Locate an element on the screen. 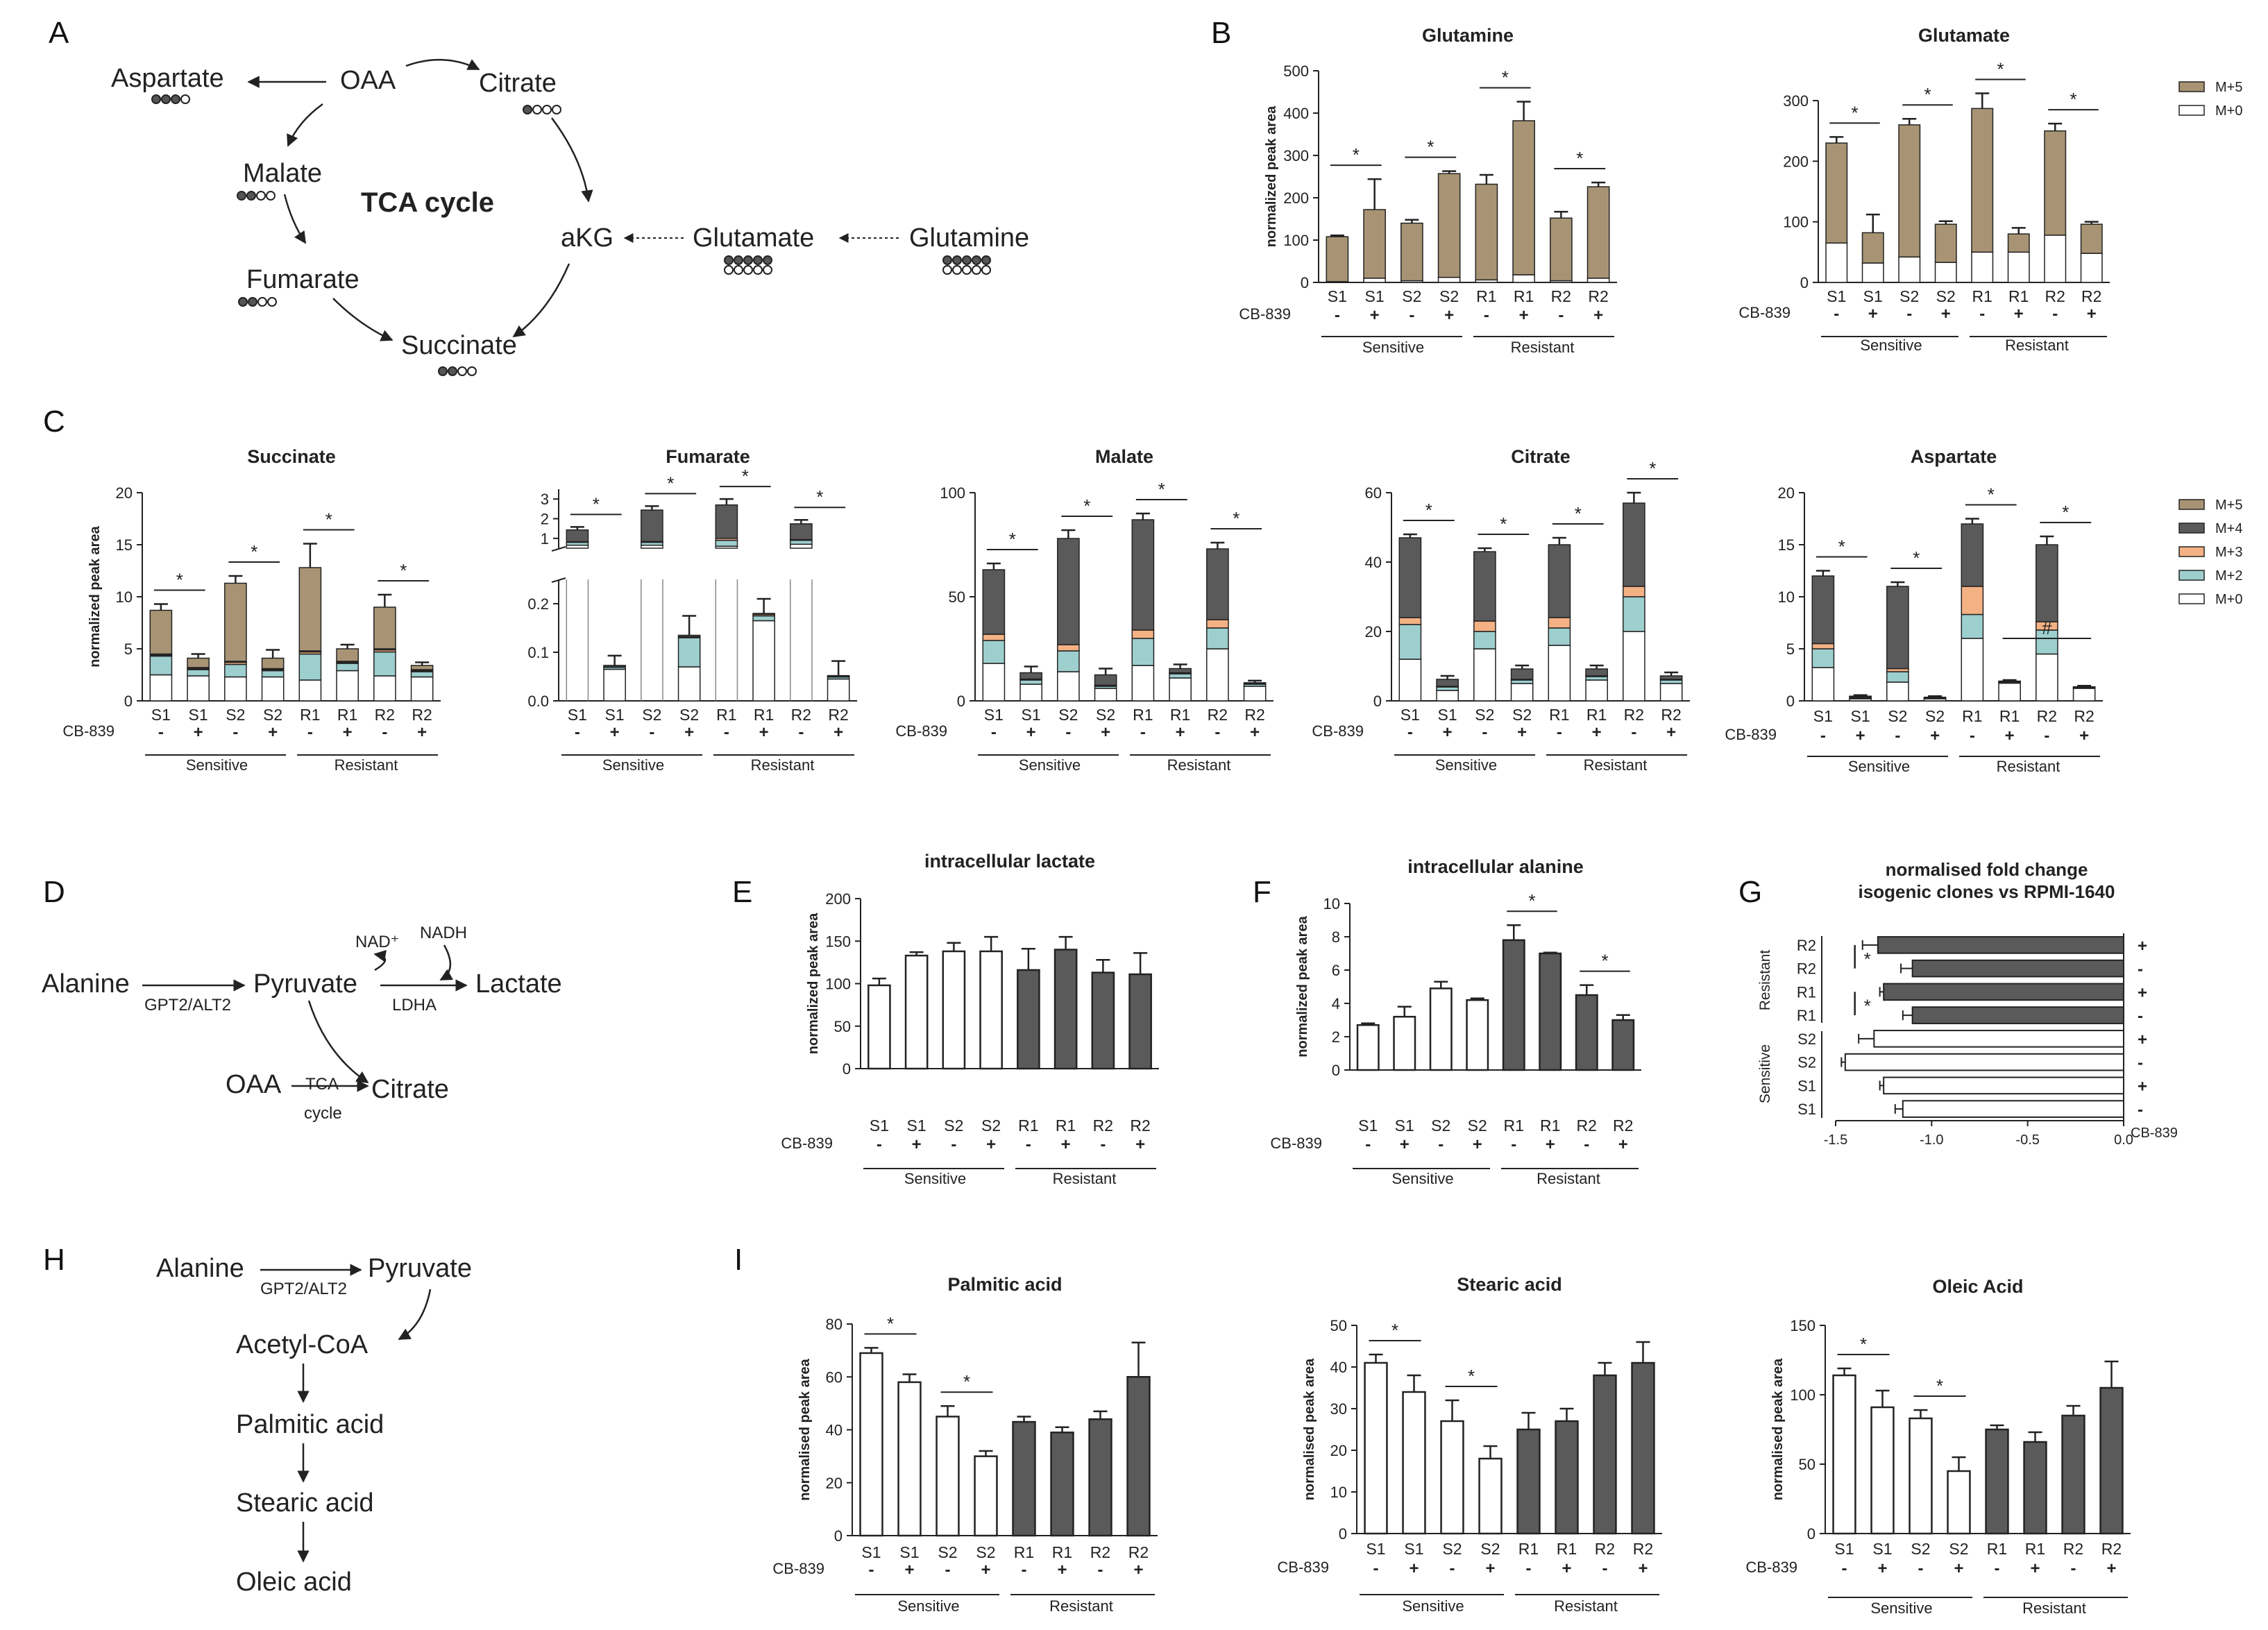  y-tick-label: 0.2 is located at coordinates (538, 604).